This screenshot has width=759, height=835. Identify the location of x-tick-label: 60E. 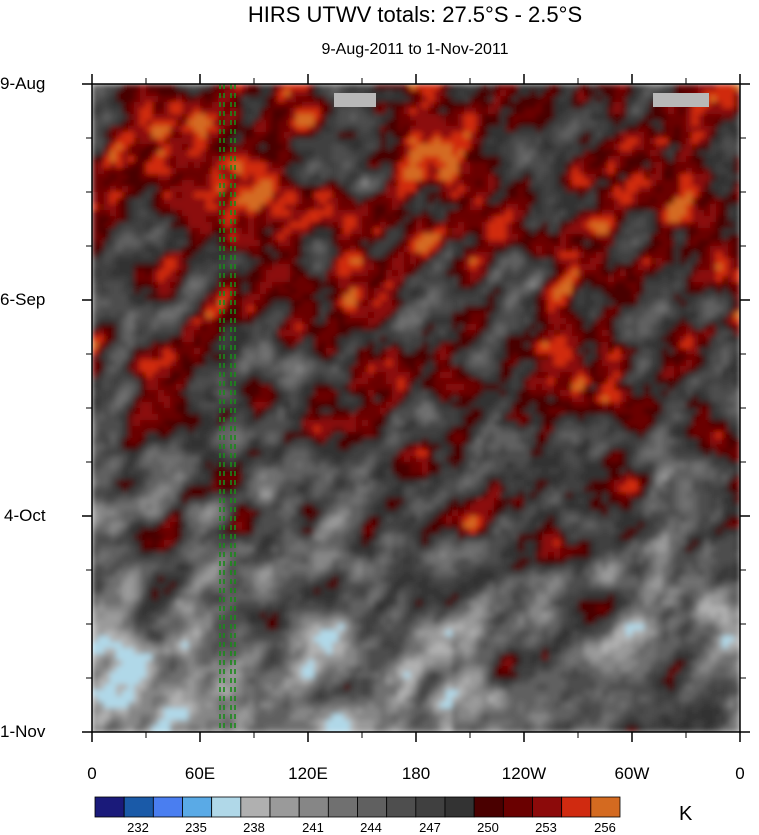
(200, 774).